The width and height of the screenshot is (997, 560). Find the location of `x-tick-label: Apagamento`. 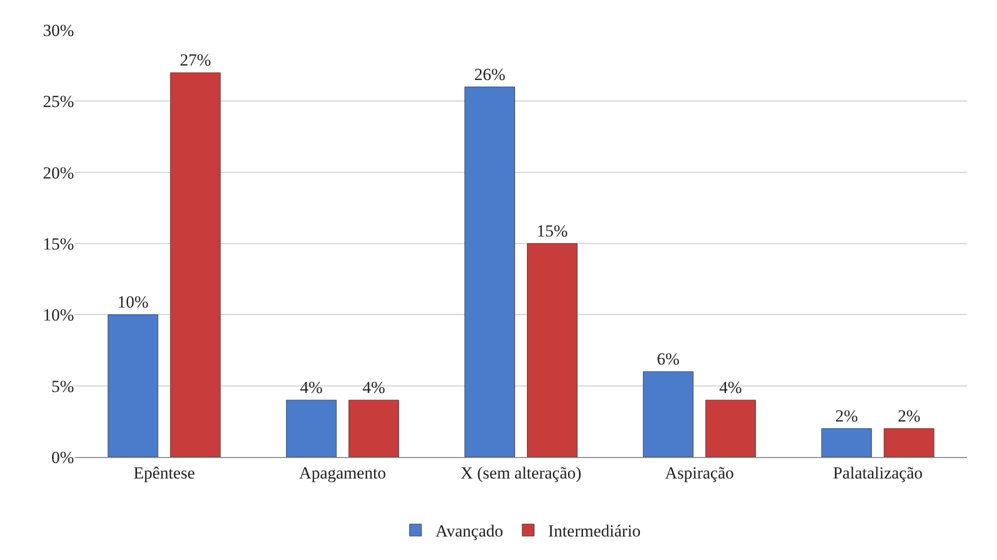

x-tick-label: Apagamento is located at coordinates (342, 472).